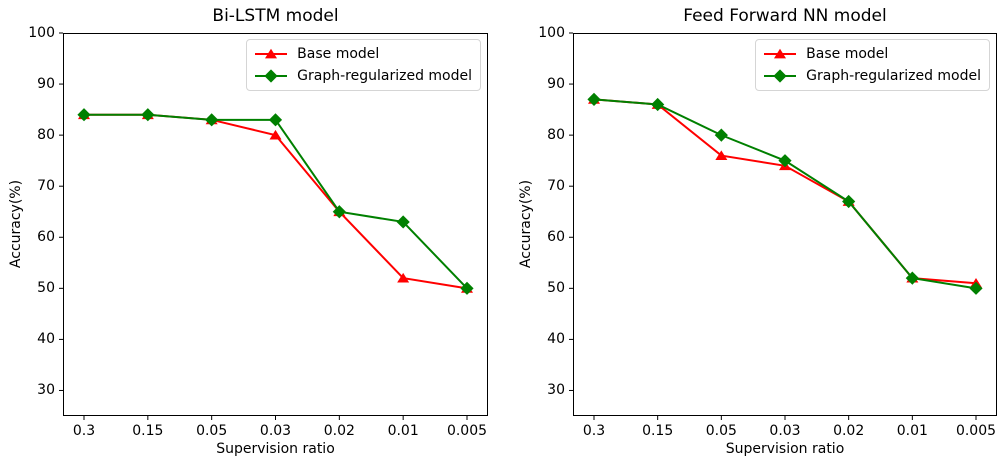 The height and width of the screenshot is (470, 1006). I want to click on series-line-graph-regularized-model, so click(276, 201).